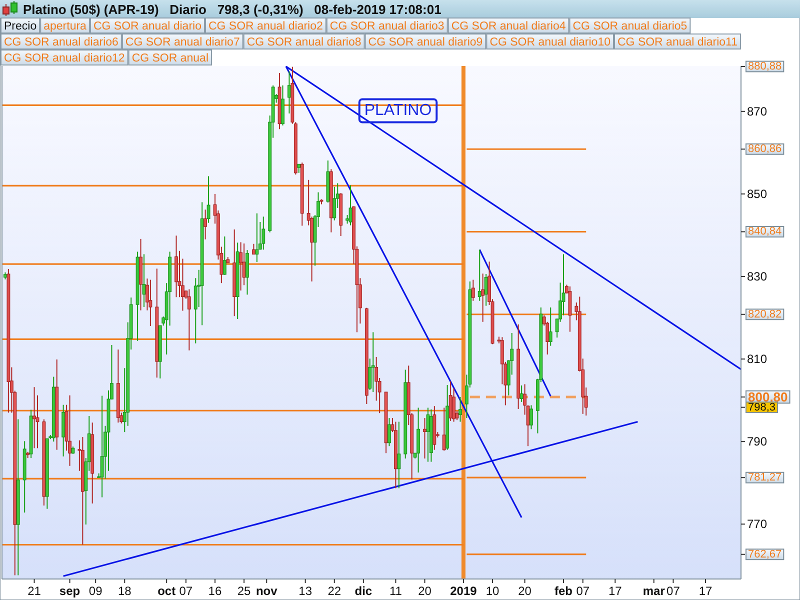  Describe the element at coordinates (69, 591) in the screenshot. I see `x-tick-label: sep` at that location.